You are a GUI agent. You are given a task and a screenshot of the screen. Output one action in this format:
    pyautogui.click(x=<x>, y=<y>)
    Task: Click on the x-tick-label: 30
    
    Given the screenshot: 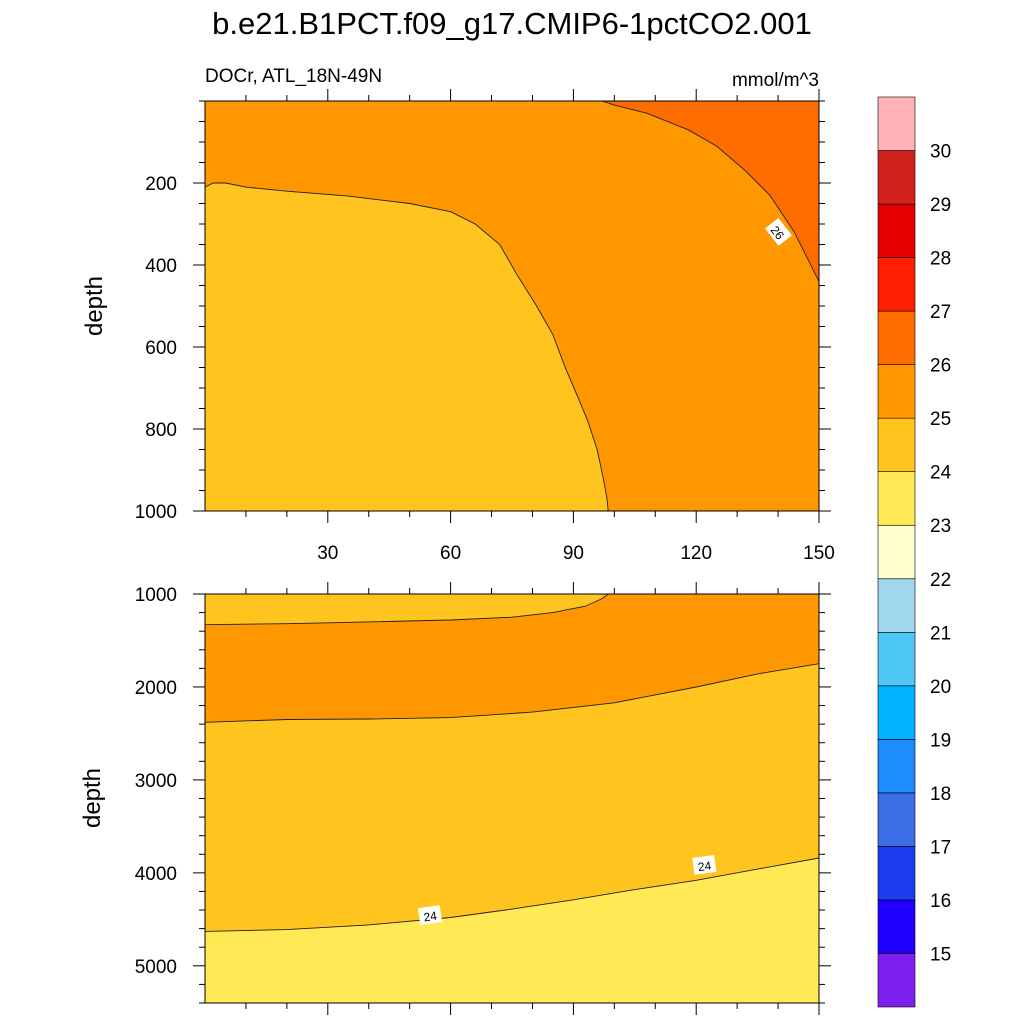 What is the action you would take?
    pyautogui.click(x=327, y=553)
    